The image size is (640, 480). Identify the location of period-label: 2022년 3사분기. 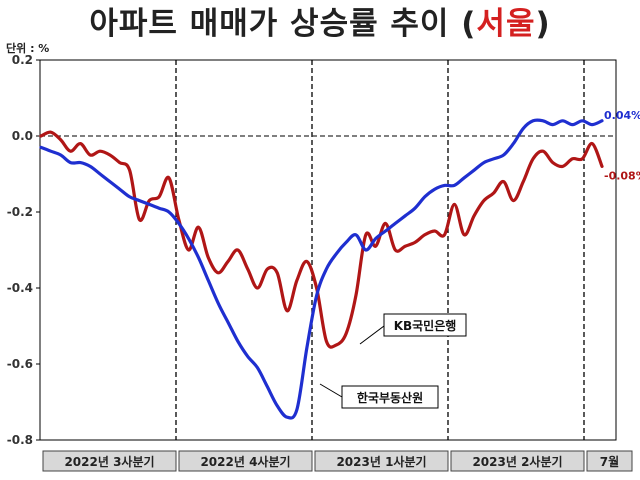
(109, 461).